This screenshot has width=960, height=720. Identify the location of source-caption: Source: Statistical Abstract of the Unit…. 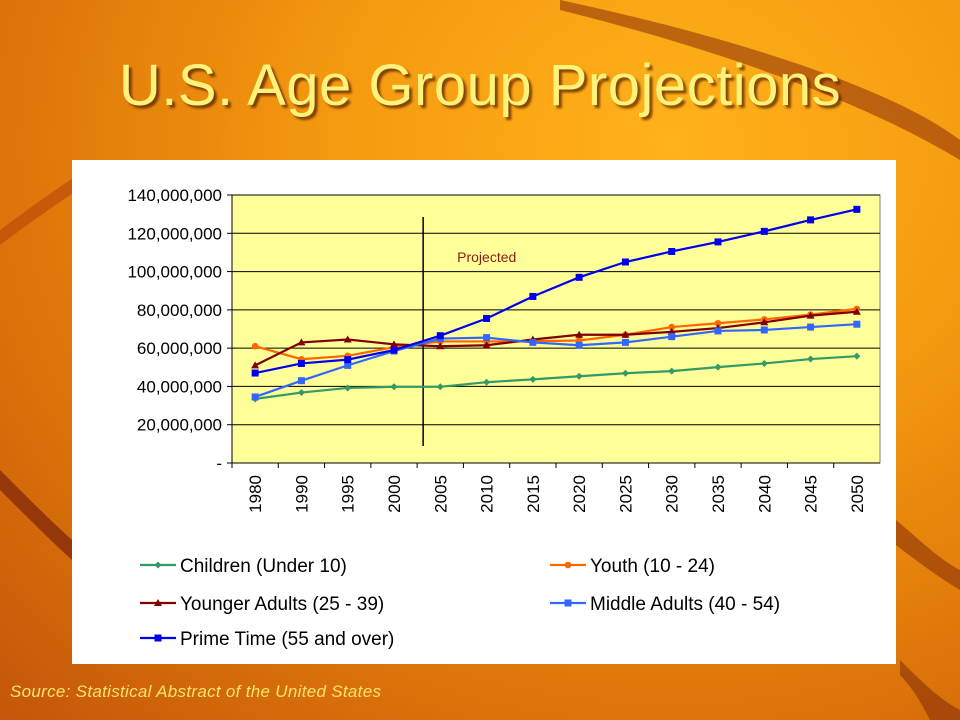
(196, 691).